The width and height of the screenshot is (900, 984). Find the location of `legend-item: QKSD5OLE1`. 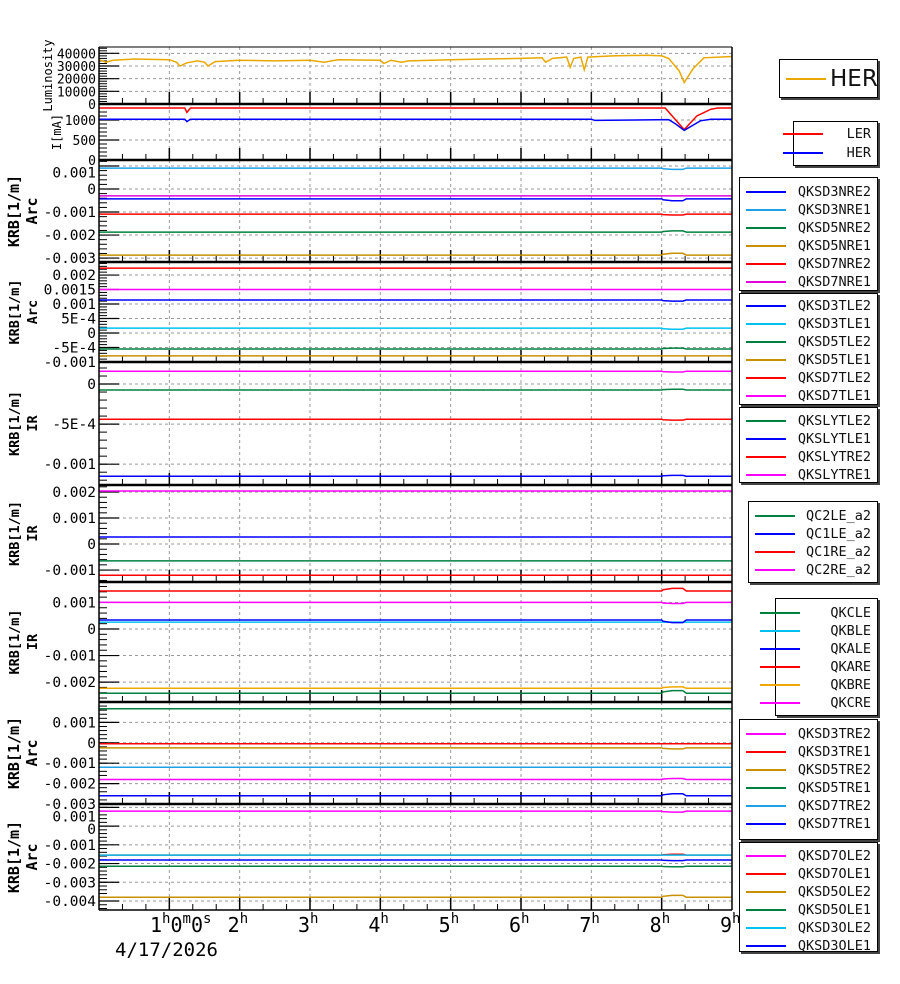

legend-item: QKSD5OLE1 is located at coordinates (808, 910).